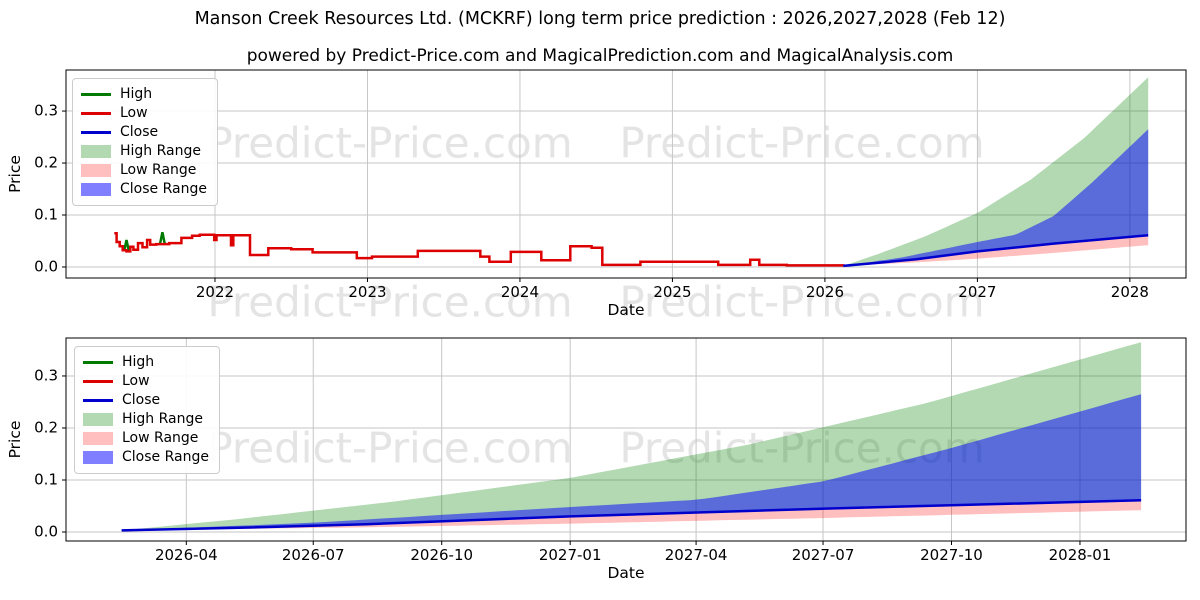 The height and width of the screenshot is (600, 1200). Describe the element at coordinates (951, 555) in the screenshot. I see `x-tick-label: 2027-10` at that location.